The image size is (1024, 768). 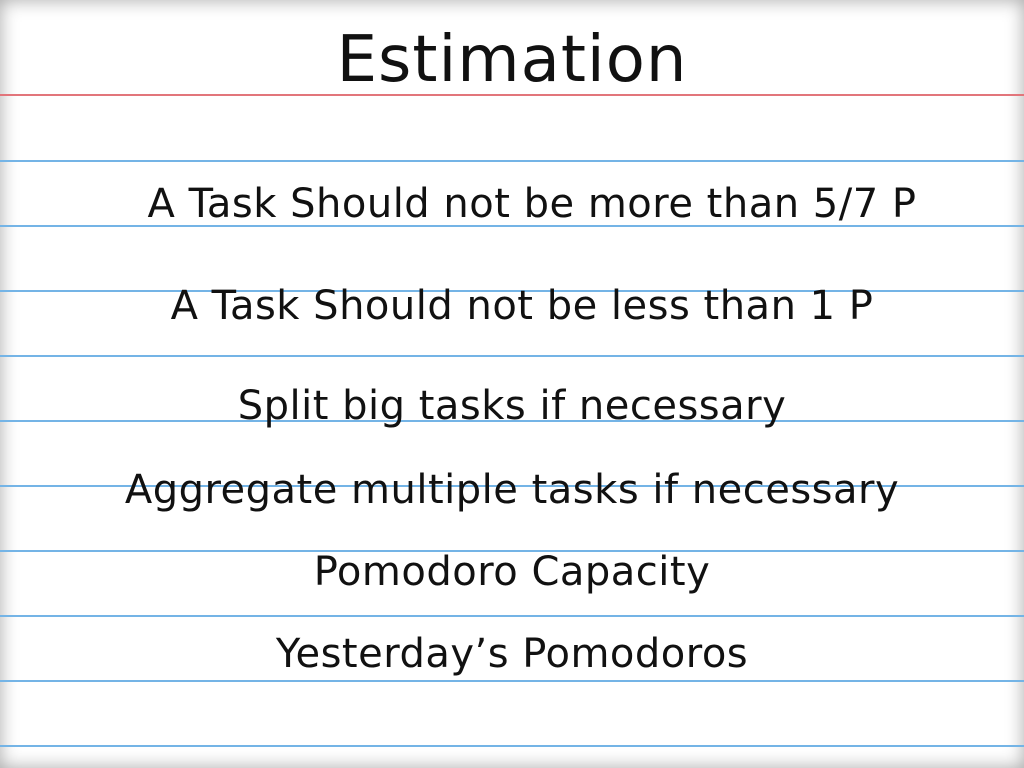 What do you see at coordinates (512, 95) in the screenshot?
I see `red-header-line` at bounding box center [512, 95].